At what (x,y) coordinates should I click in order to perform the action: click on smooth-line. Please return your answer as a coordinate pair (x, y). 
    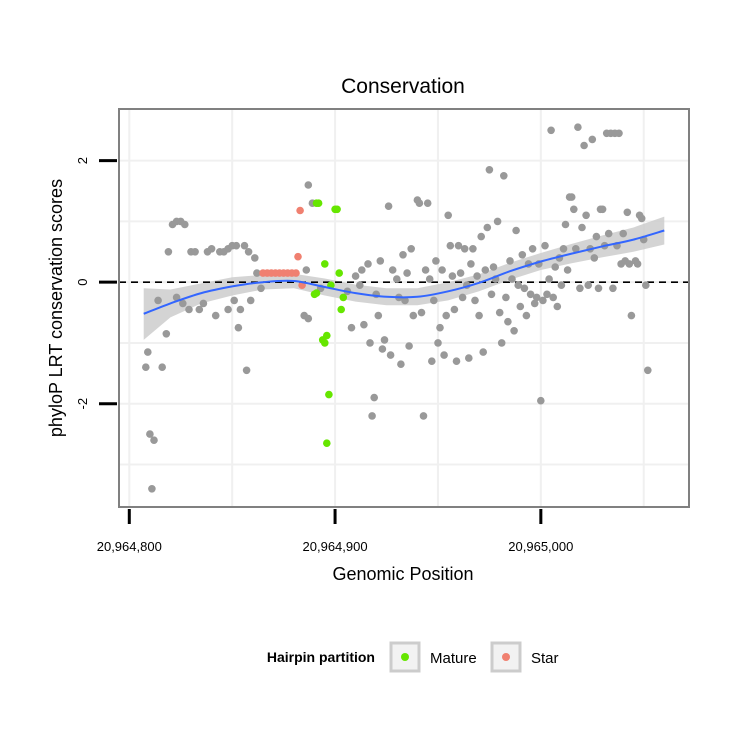
    Looking at the image, I should click on (404, 272).